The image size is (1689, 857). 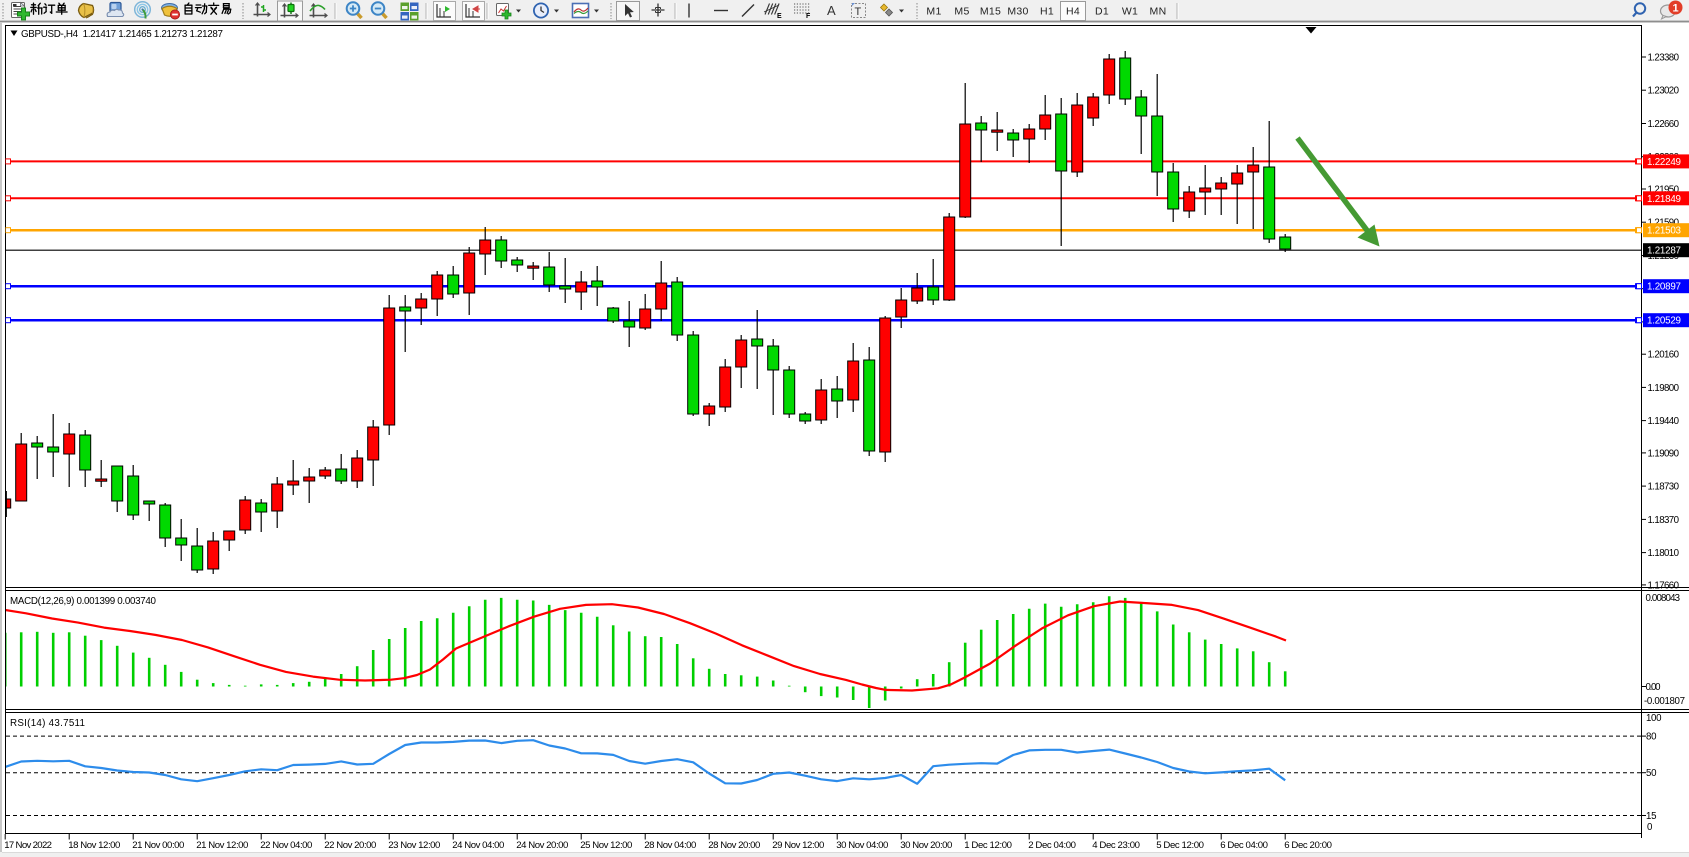 I want to click on svg-text: 1.20160, so click(x=1664, y=355).